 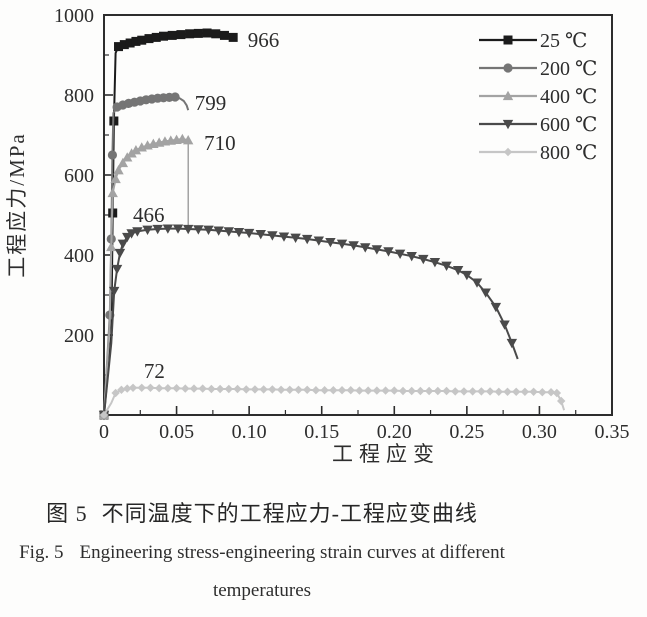 What do you see at coordinates (67, 513) in the screenshot?
I see `figure-number-cn: 图 5` at bounding box center [67, 513].